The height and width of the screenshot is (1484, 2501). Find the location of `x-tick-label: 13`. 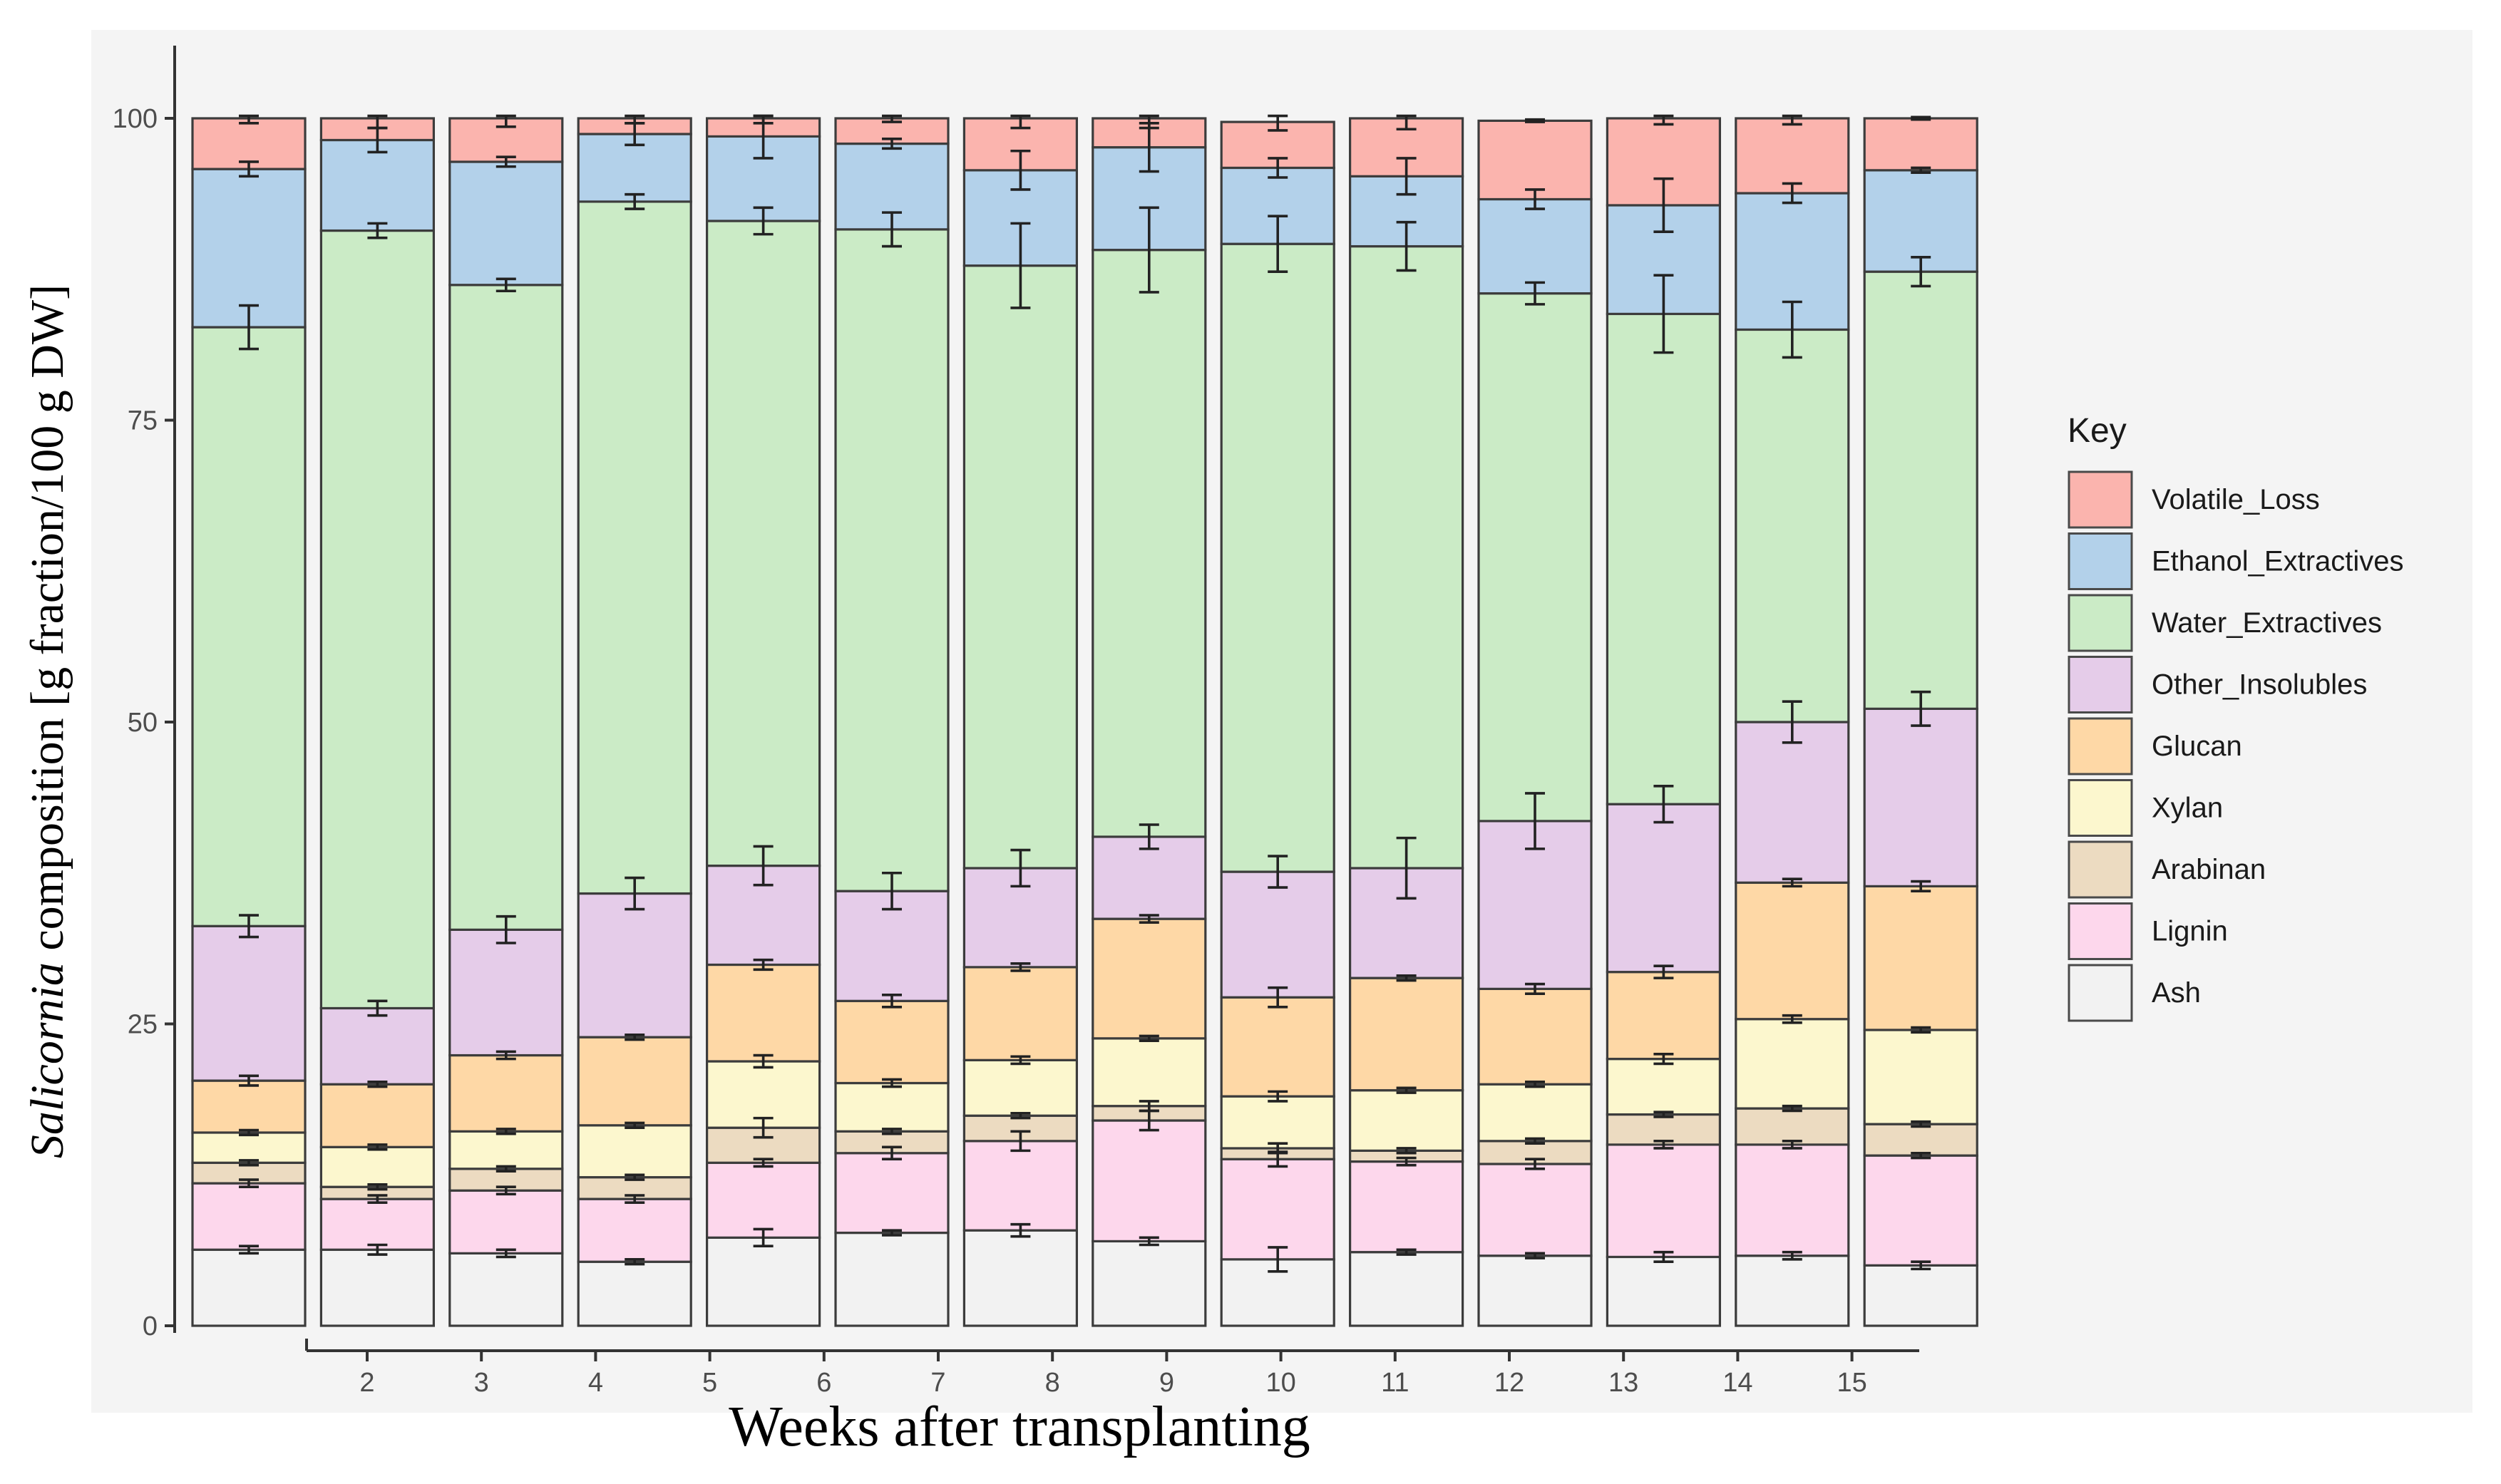

x-tick-label: 13 is located at coordinates (1623, 1383).